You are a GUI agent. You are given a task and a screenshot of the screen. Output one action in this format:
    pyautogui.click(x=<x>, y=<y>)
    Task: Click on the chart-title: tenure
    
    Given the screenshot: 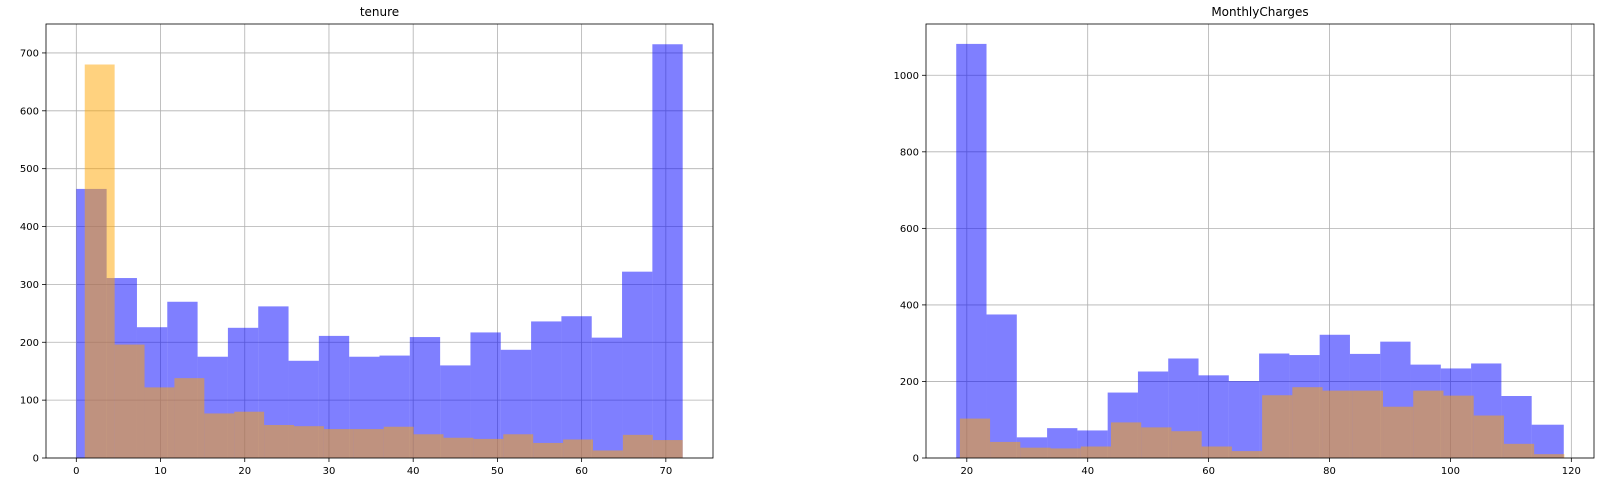 What is the action you would take?
    pyautogui.click(x=379, y=12)
    